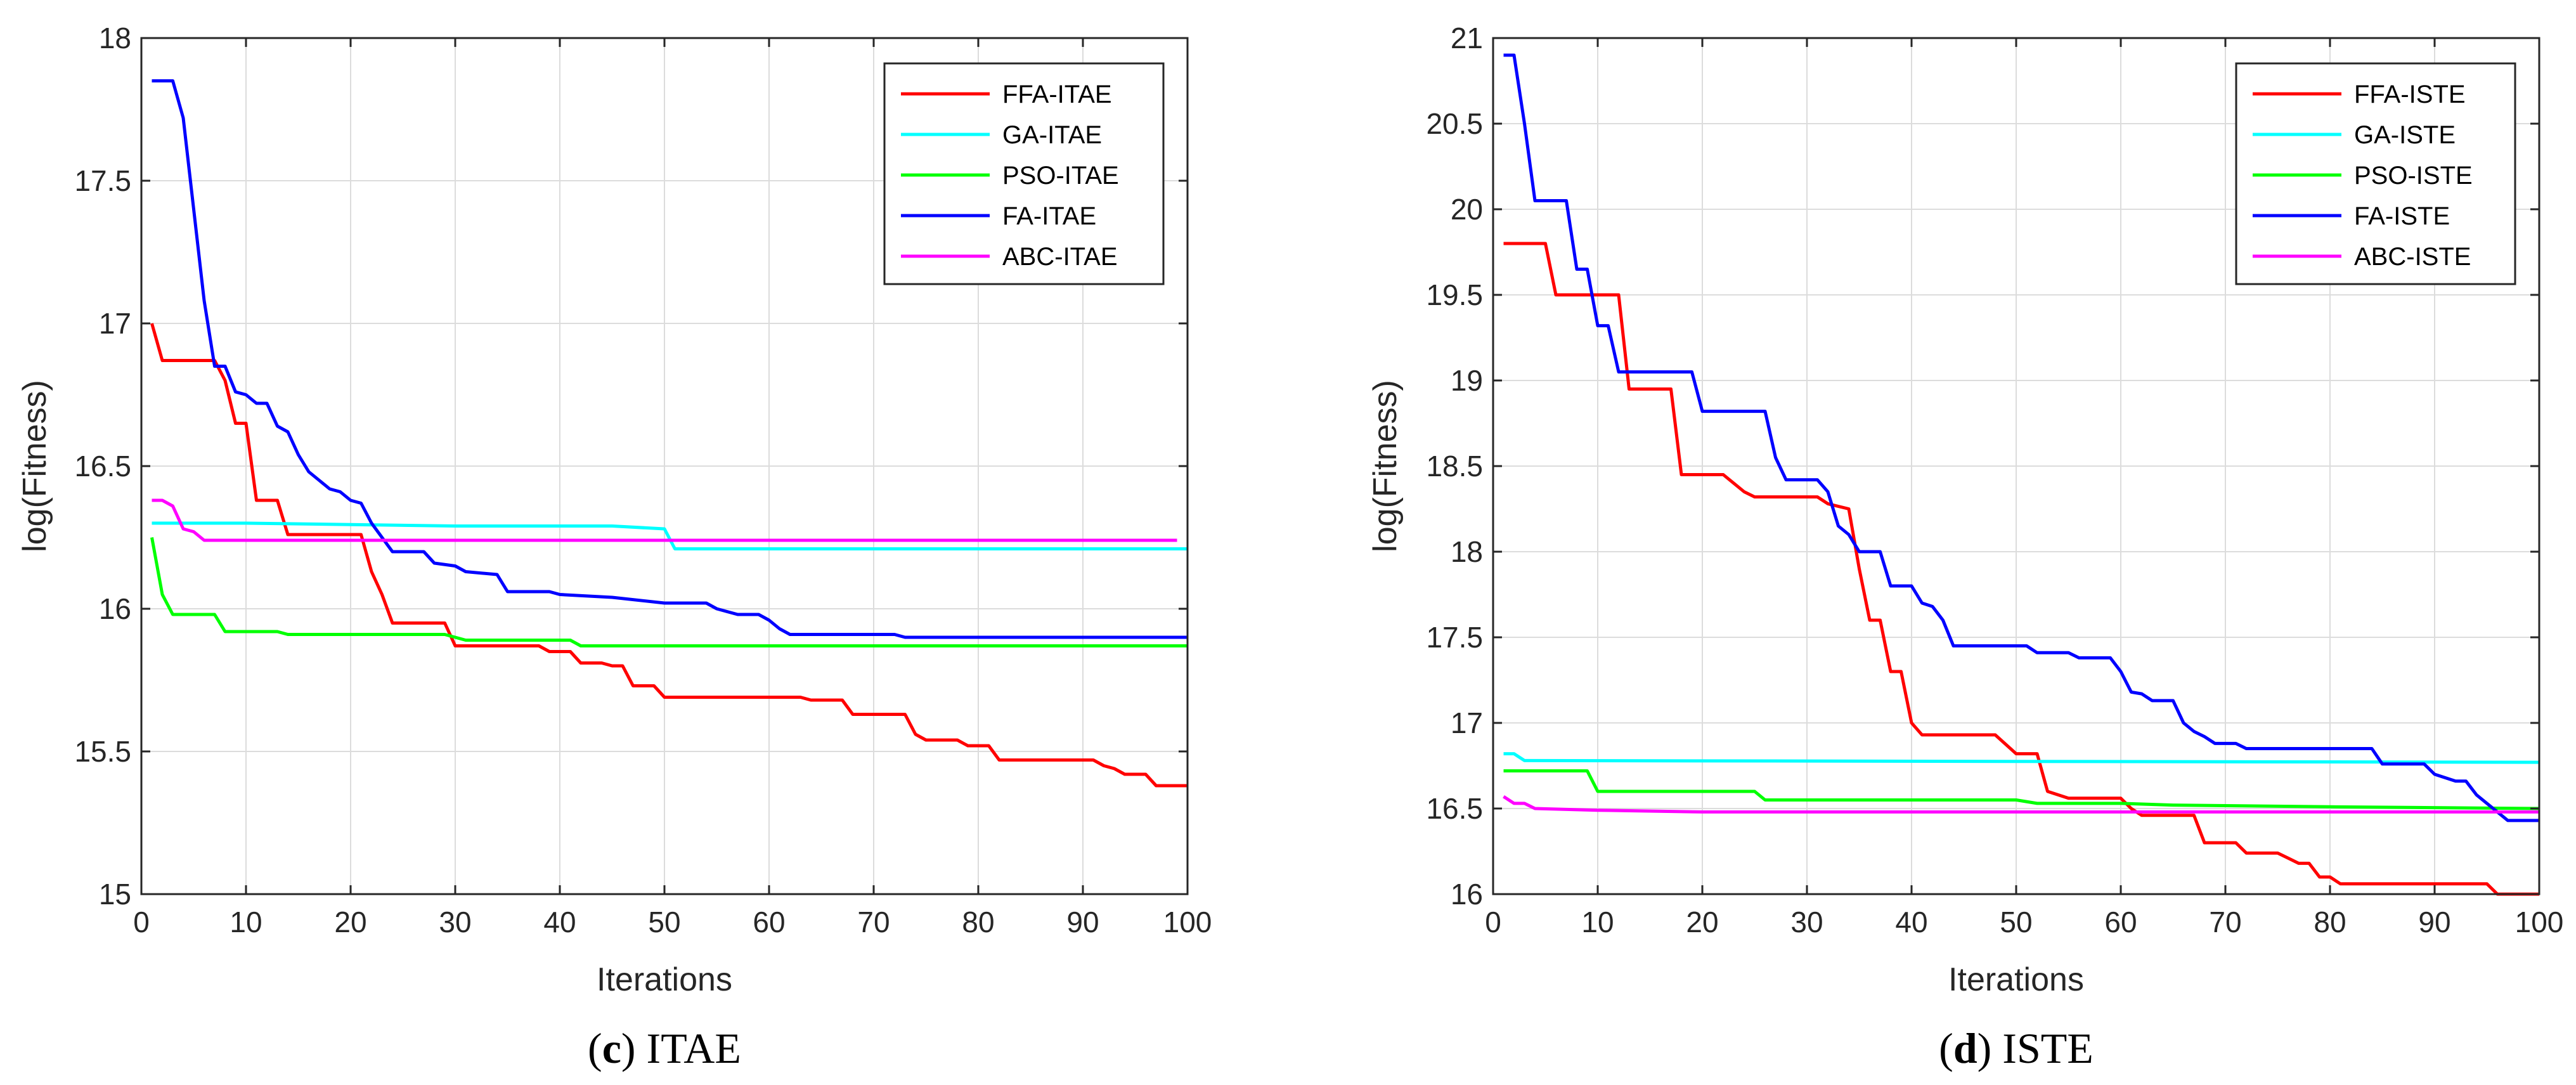  What do you see at coordinates (2405, 135) in the screenshot?
I see `legend-label: GA-ISTE` at bounding box center [2405, 135].